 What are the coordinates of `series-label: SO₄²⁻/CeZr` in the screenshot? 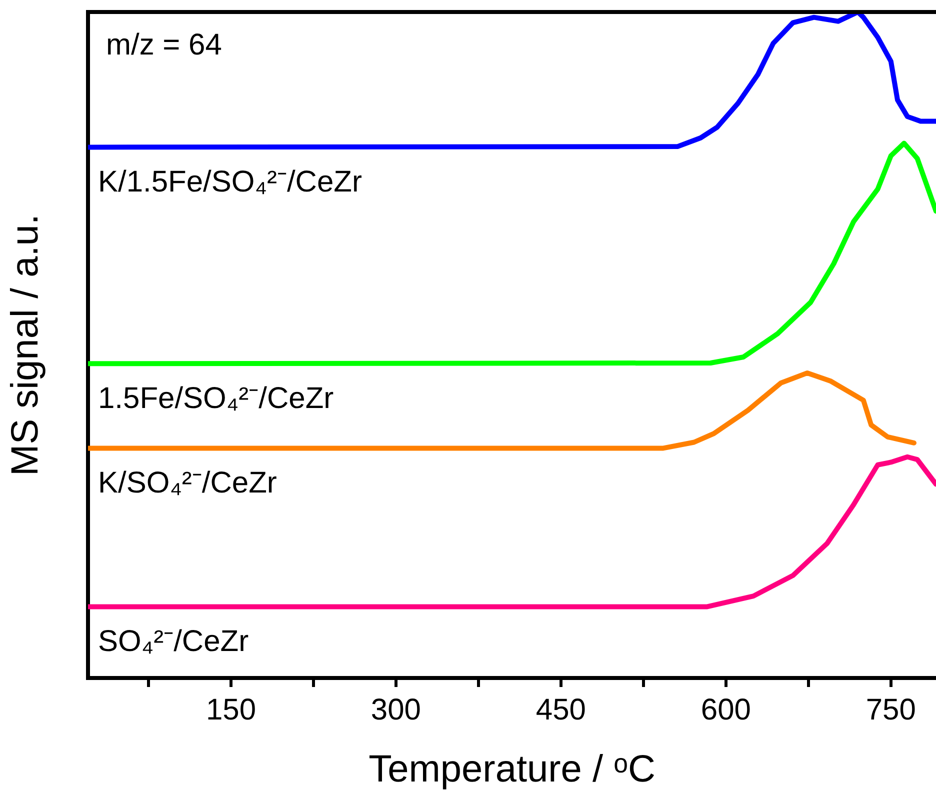 It's located at (173, 641).